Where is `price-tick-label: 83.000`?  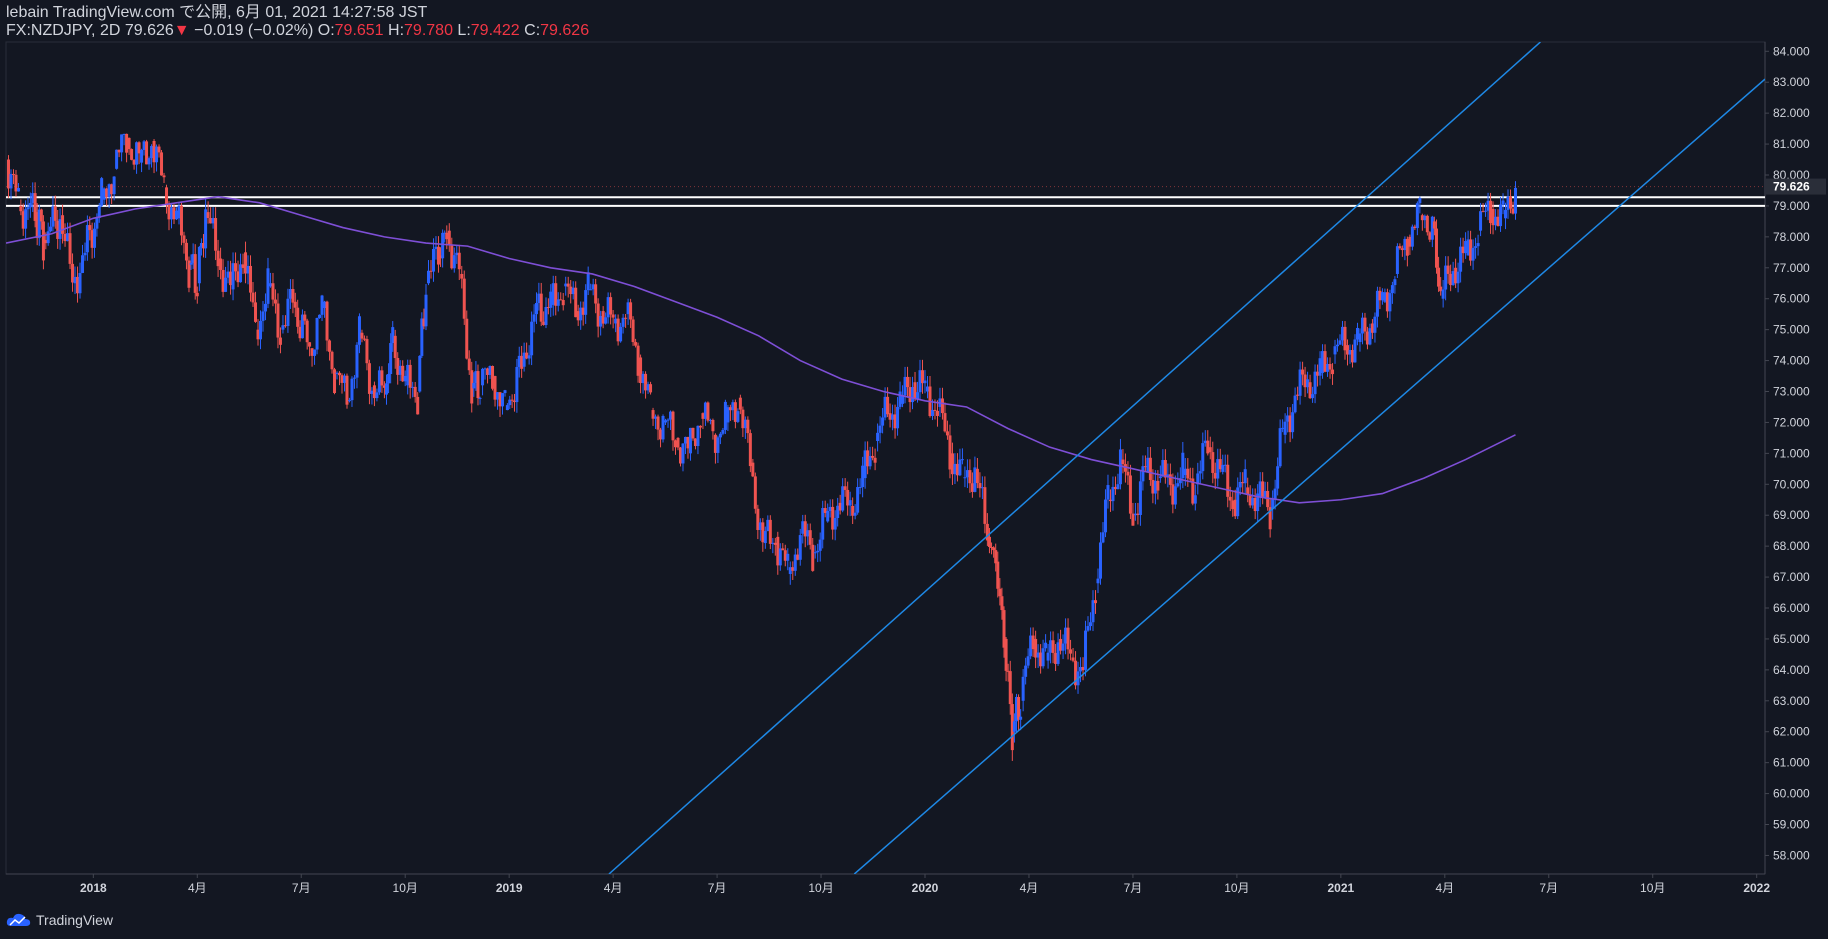
price-tick-label: 83.000 is located at coordinates (1791, 82).